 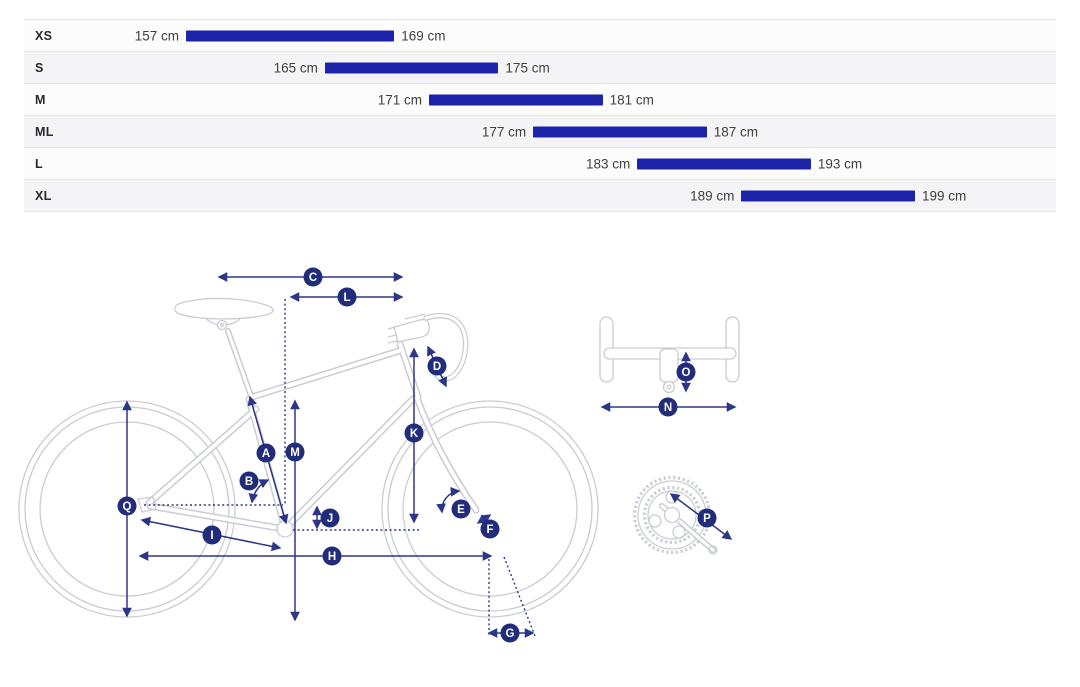 What do you see at coordinates (944, 195) in the screenshot?
I see `max-height-label: 199 cm` at bounding box center [944, 195].